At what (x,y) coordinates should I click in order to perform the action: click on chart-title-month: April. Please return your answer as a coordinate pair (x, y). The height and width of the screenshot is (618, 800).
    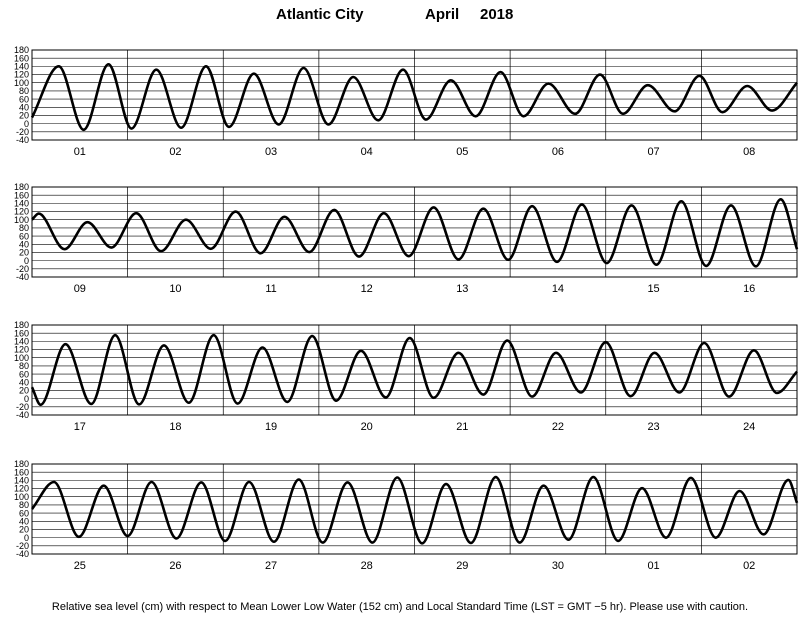
    Looking at the image, I should click on (442, 14).